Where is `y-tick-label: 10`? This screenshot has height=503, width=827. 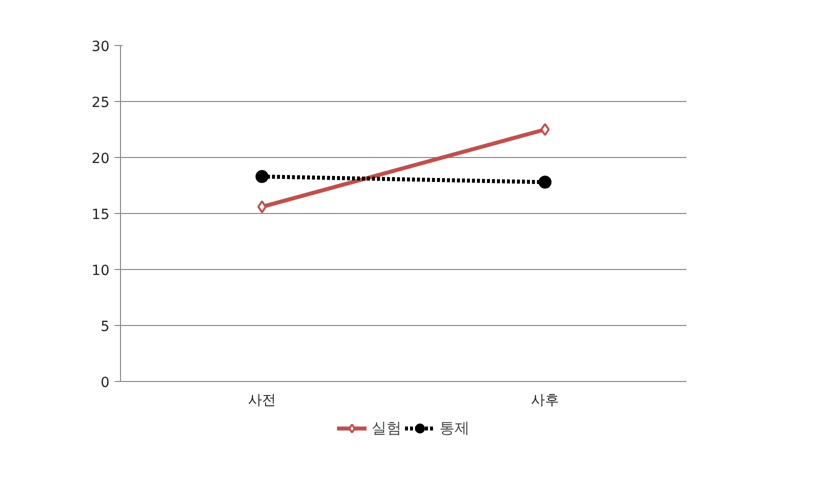
y-tick-label: 10 is located at coordinates (101, 271).